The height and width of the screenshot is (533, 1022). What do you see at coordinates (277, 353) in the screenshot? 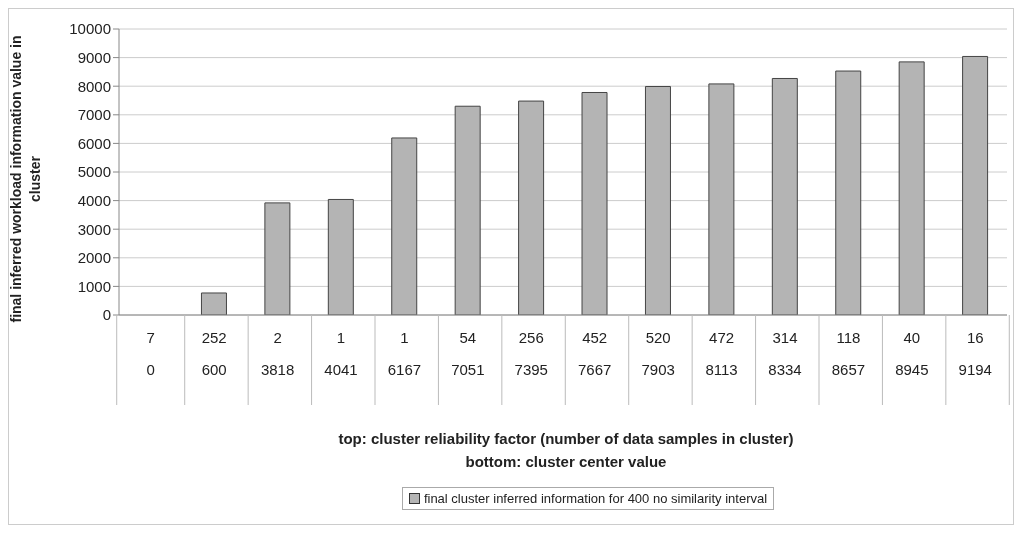
I see `x-tick-label: 2 3818` at bounding box center [277, 353].